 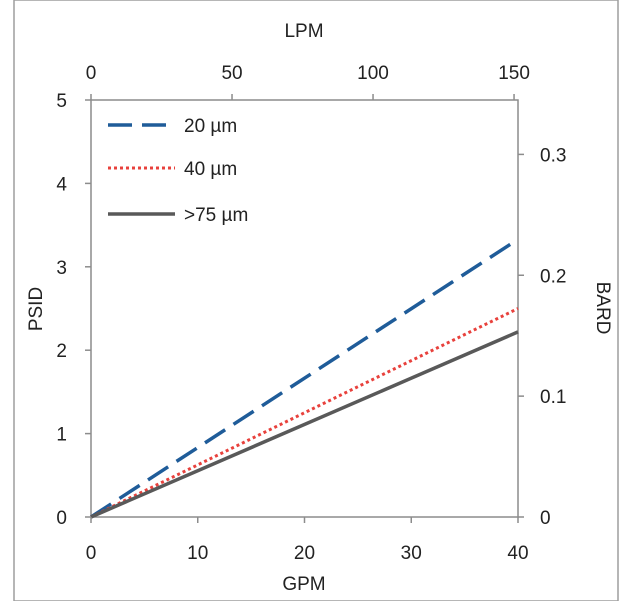 What do you see at coordinates (545, 518) in the screenshot?
I see `y2-tick-label: 0` at bounding box center [545, 518].